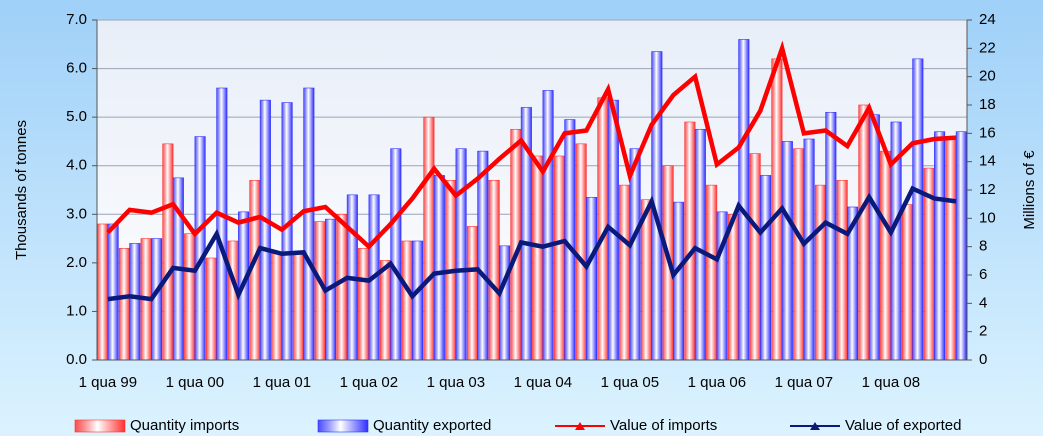 The height and width of the screenshot is (436, 1043). I want to click on x-tick-label: 1 qua 02, so click(369, 382).